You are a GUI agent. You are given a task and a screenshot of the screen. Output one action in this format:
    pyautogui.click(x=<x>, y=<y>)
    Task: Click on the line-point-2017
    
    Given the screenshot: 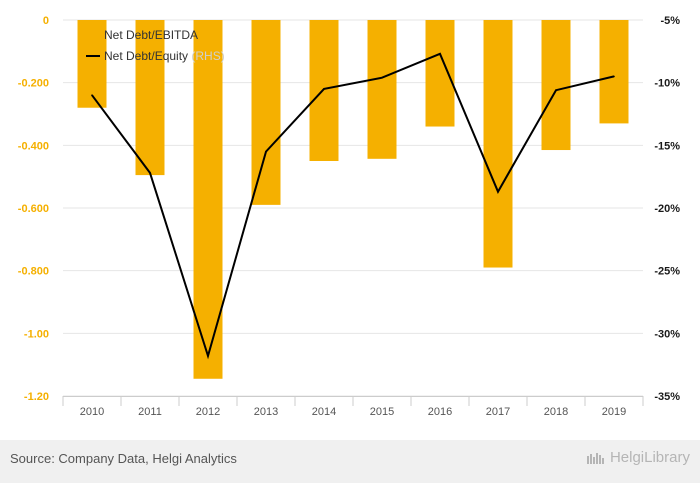 What is the action you would take?
    pyautogui.click(x=498, y=191)
    